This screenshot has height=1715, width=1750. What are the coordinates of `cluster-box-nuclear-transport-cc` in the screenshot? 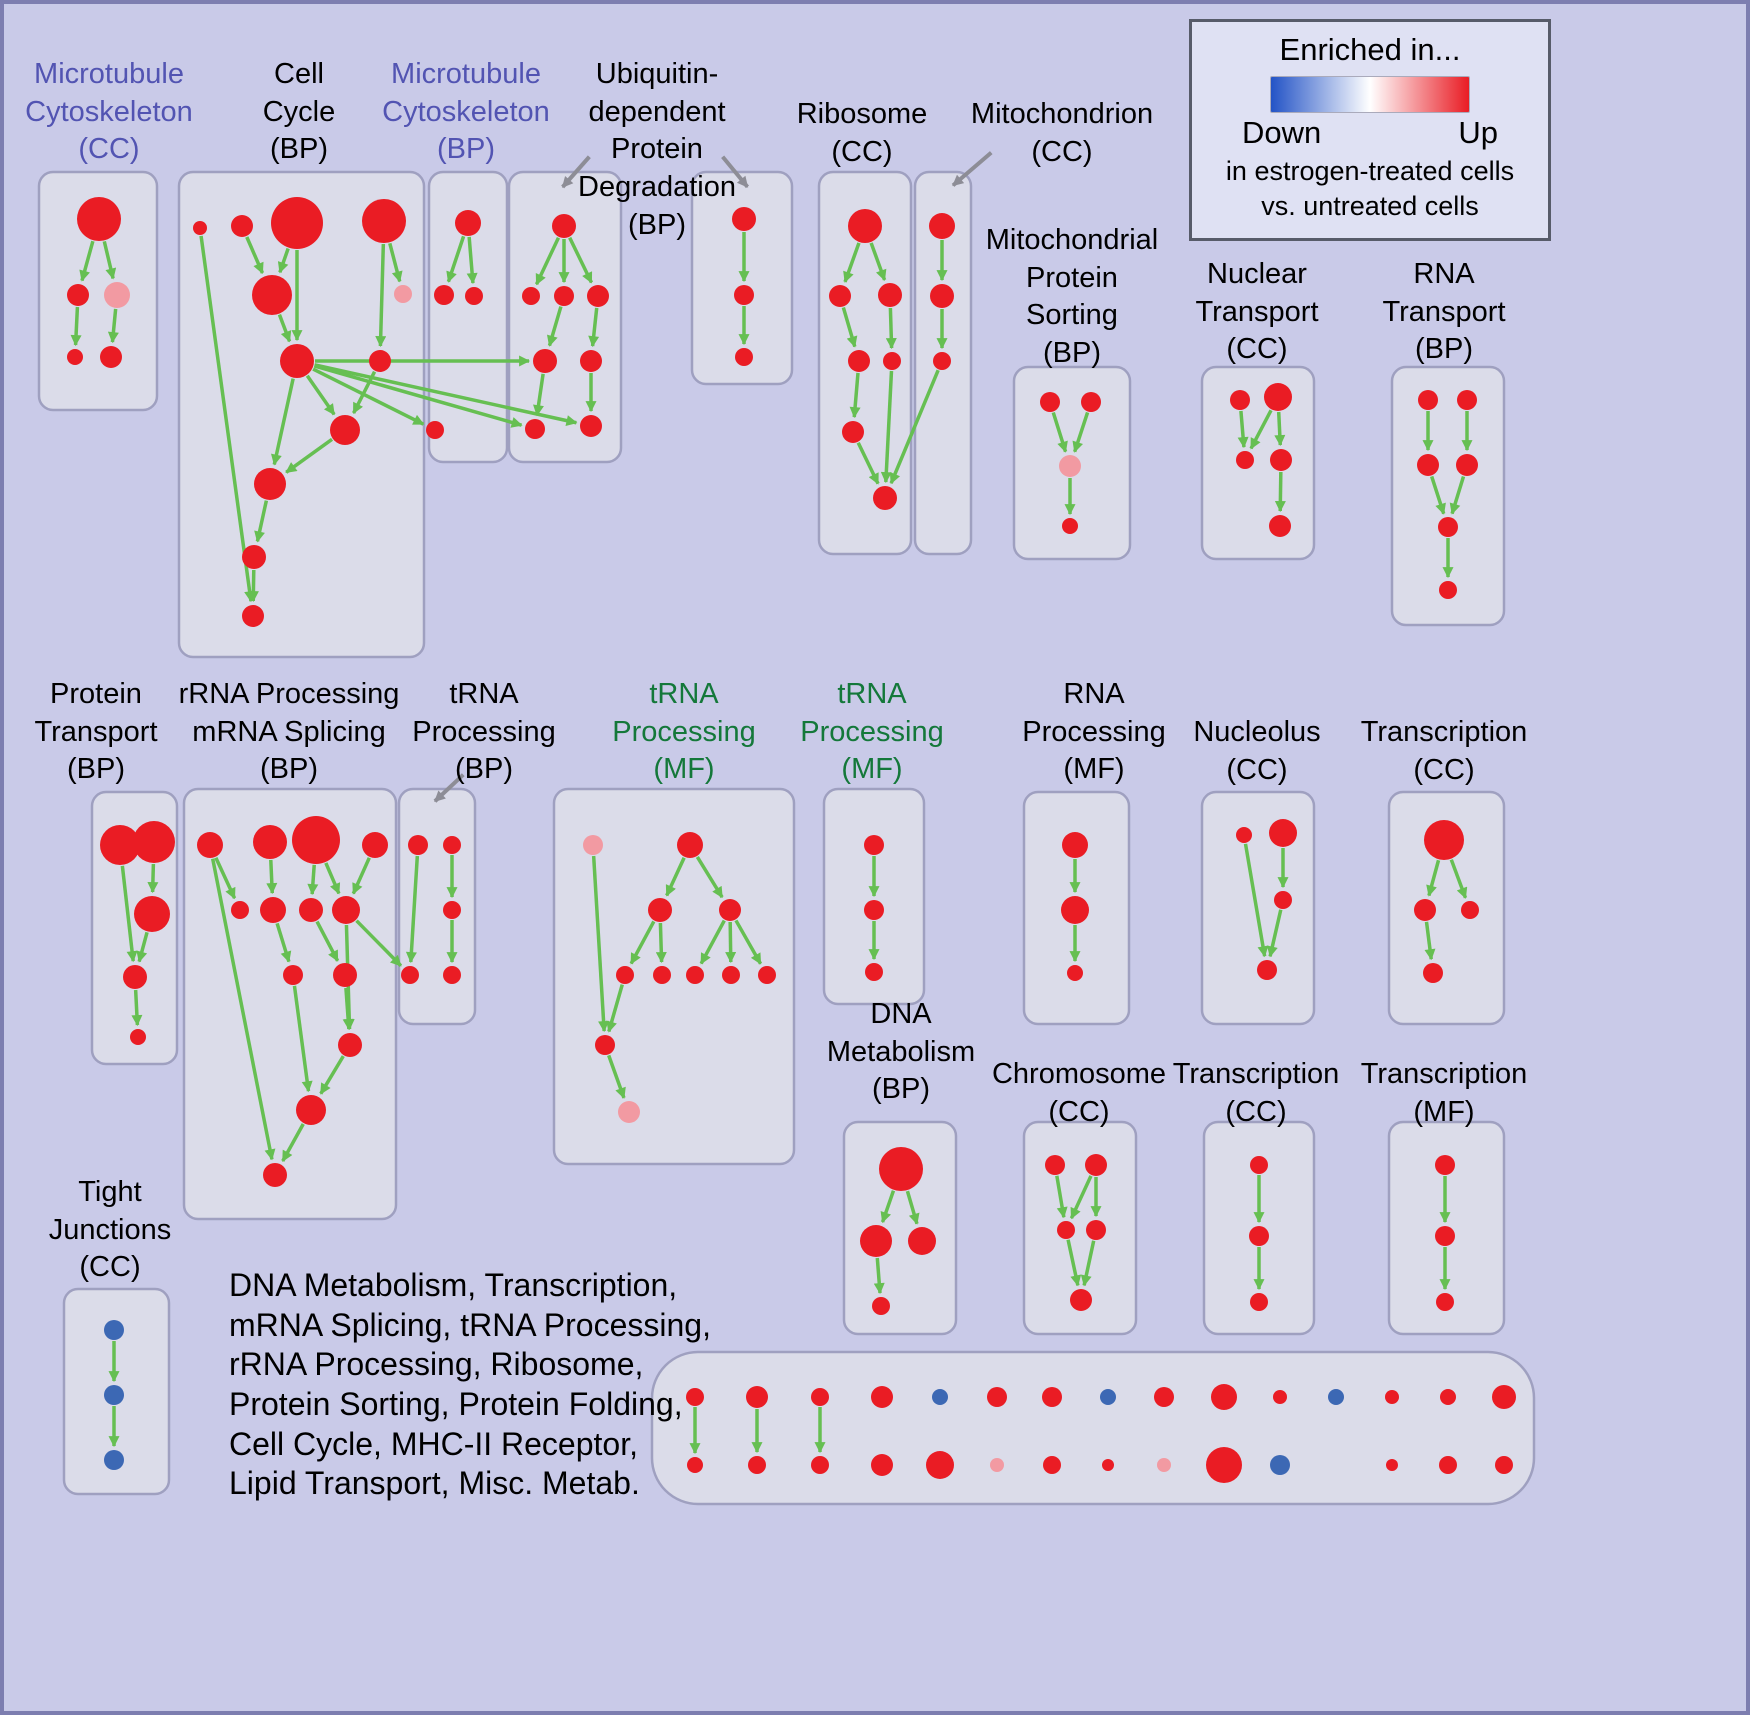 It's located at (1258, 463).